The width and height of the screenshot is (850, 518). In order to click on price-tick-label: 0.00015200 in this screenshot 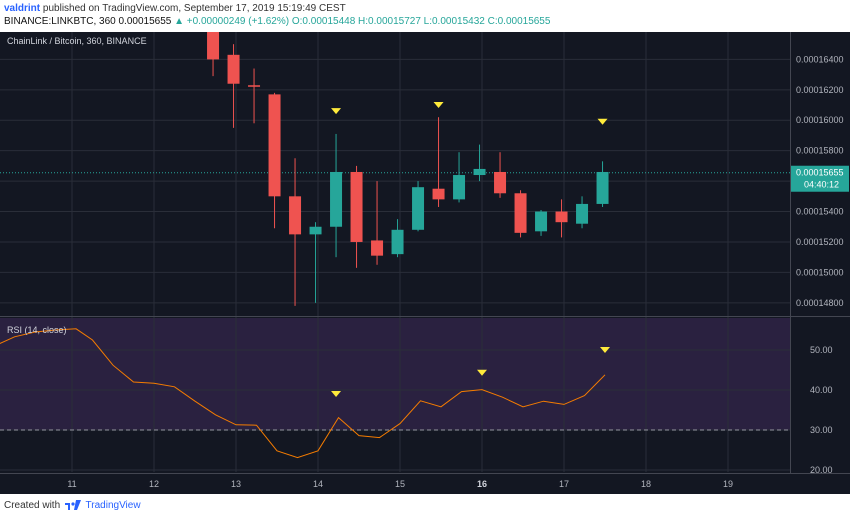, I will do `click(820, 242)`.